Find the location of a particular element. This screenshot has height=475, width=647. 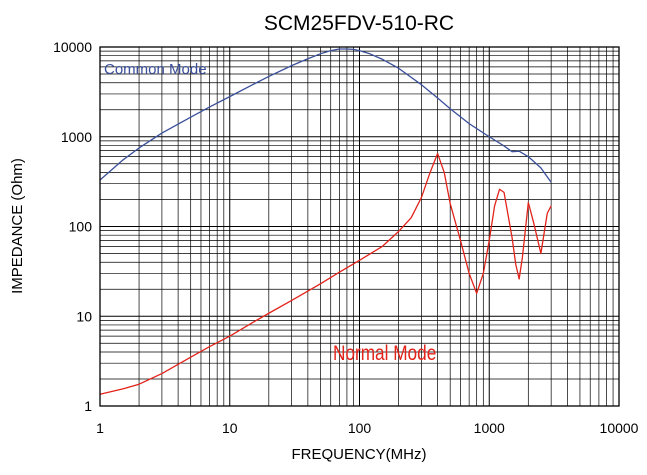

series-annotation-normal-mode: Normal Mode is located at coordinates (384, 354).